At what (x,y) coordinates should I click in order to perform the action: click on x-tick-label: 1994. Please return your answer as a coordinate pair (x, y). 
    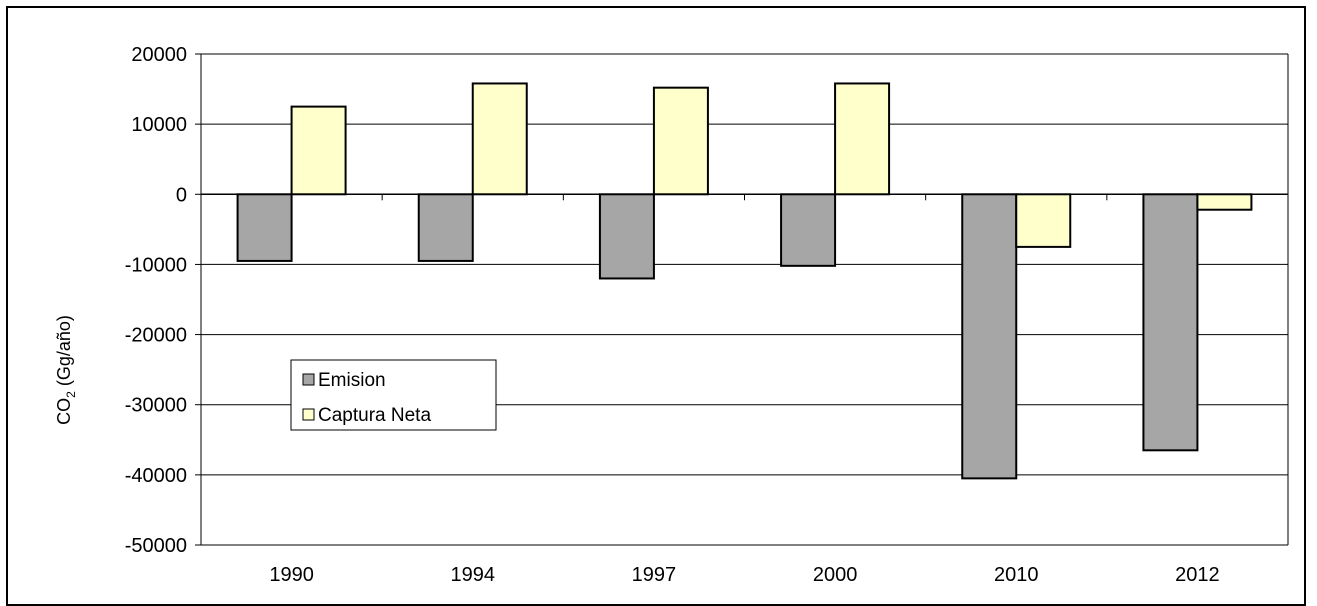
    Looking at the image, I should click on (473, 575).